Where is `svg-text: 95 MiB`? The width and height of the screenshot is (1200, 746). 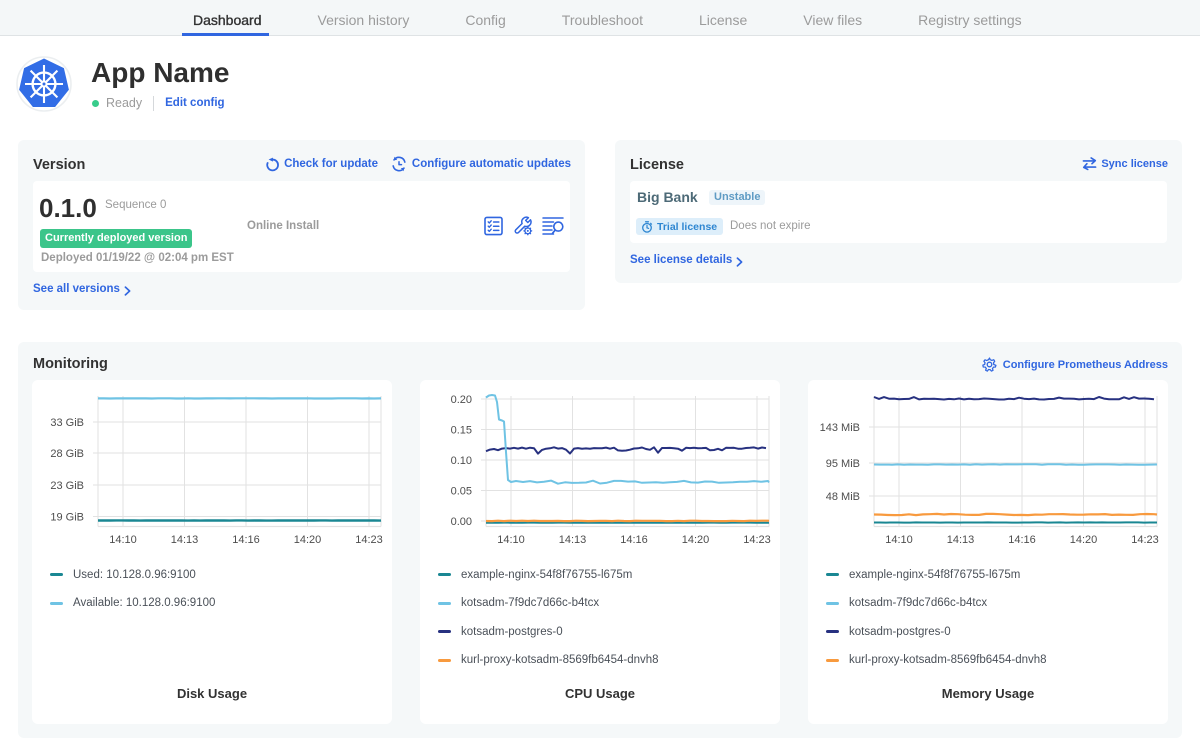
svg-text: 95 MiB is located at coordinates (843, 464).